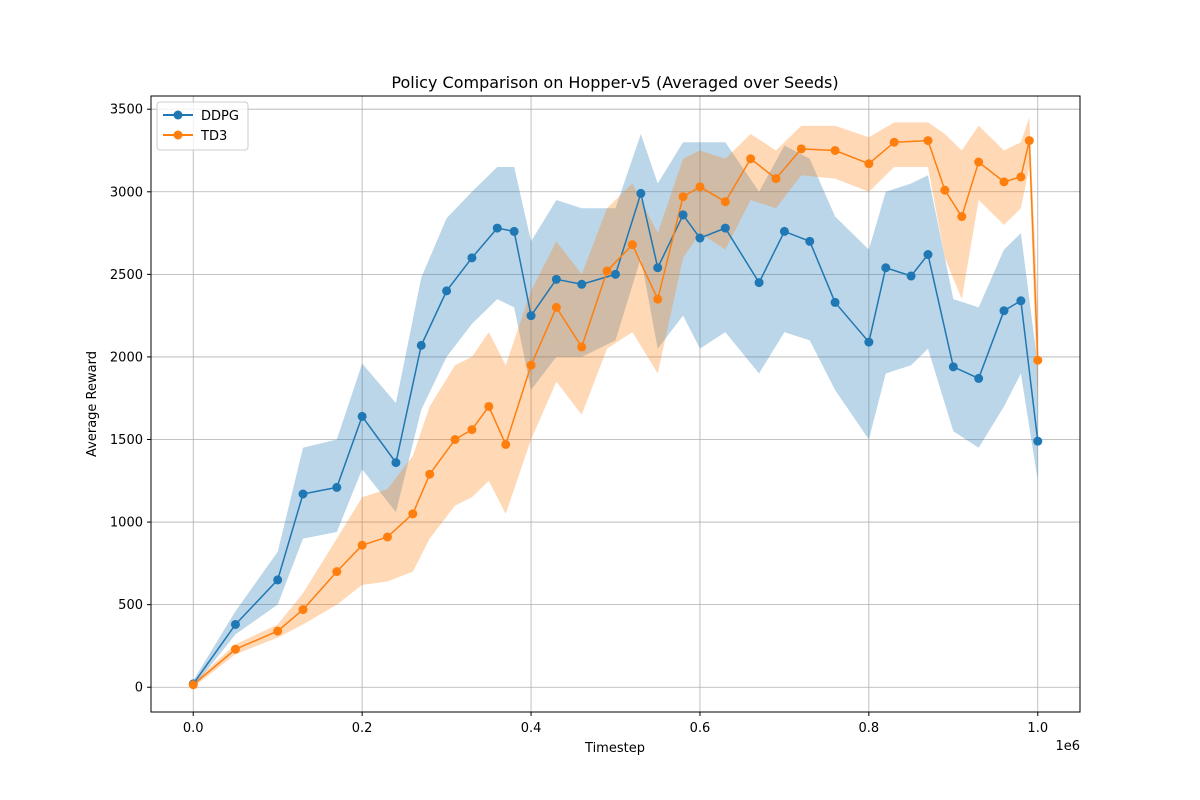  Describe the element at coordinates (130, 399) in the screenshot. I see `y-axis-ticks: 0 500 1000 1500 2000 2500 3000 3500` at that location.